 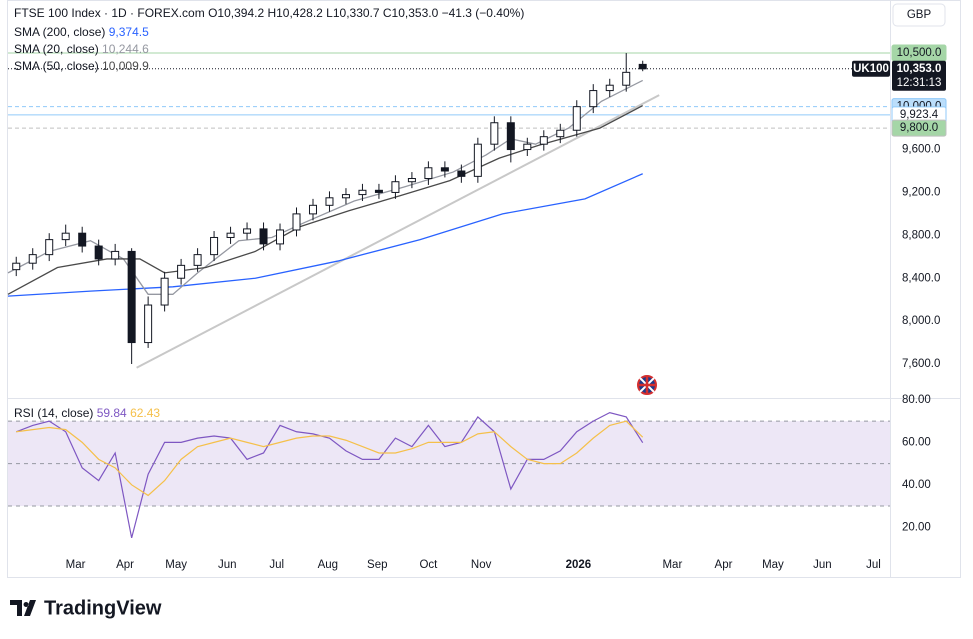 I want to click on y-tick-label: 8,000.0, so click(x=921, y=321).